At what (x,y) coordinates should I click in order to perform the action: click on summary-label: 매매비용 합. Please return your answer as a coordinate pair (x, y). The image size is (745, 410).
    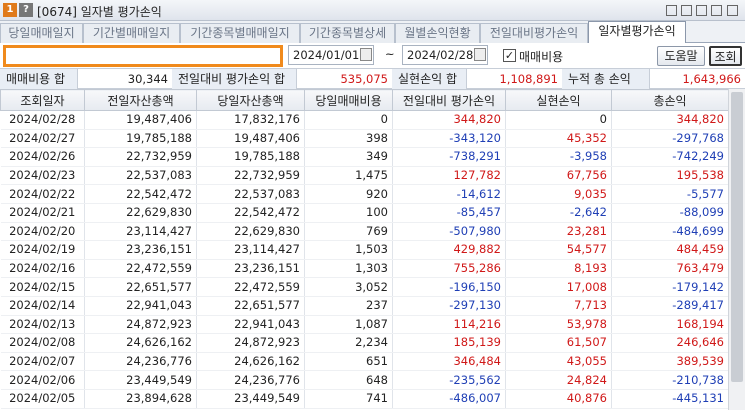
    Looking at the image, I should click on (39, 79).